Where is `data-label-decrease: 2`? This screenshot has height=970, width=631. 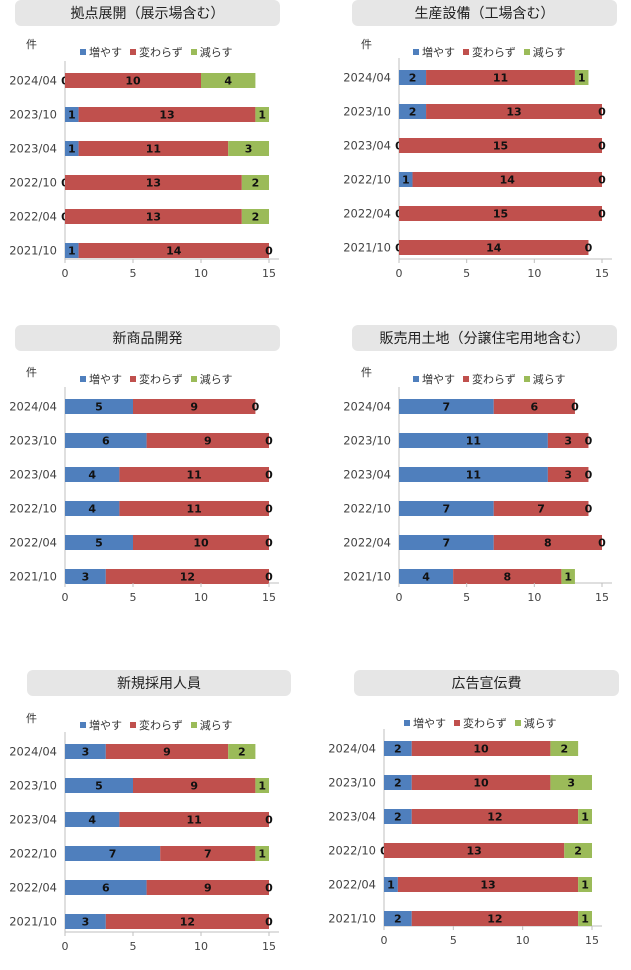
data-label-decrease: 2 is located at coordinates (256, 217).